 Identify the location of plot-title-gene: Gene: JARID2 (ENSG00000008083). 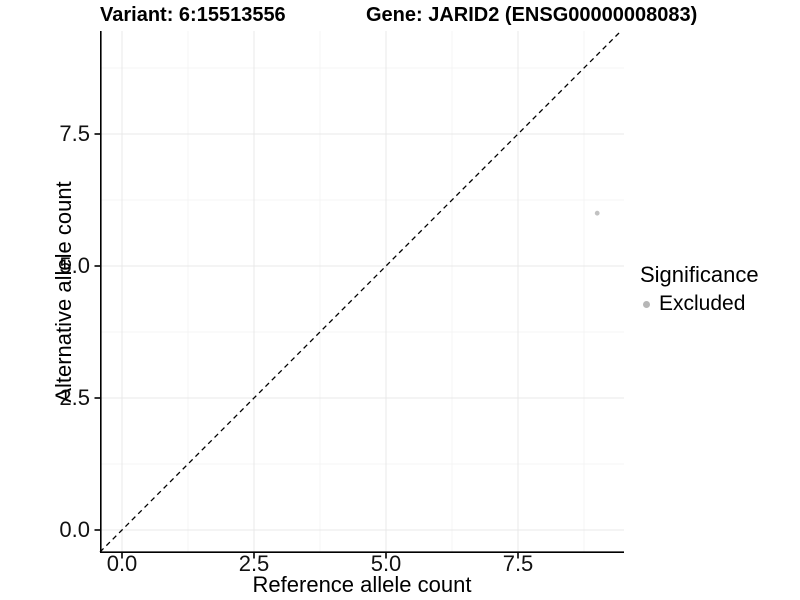
(532, 15).